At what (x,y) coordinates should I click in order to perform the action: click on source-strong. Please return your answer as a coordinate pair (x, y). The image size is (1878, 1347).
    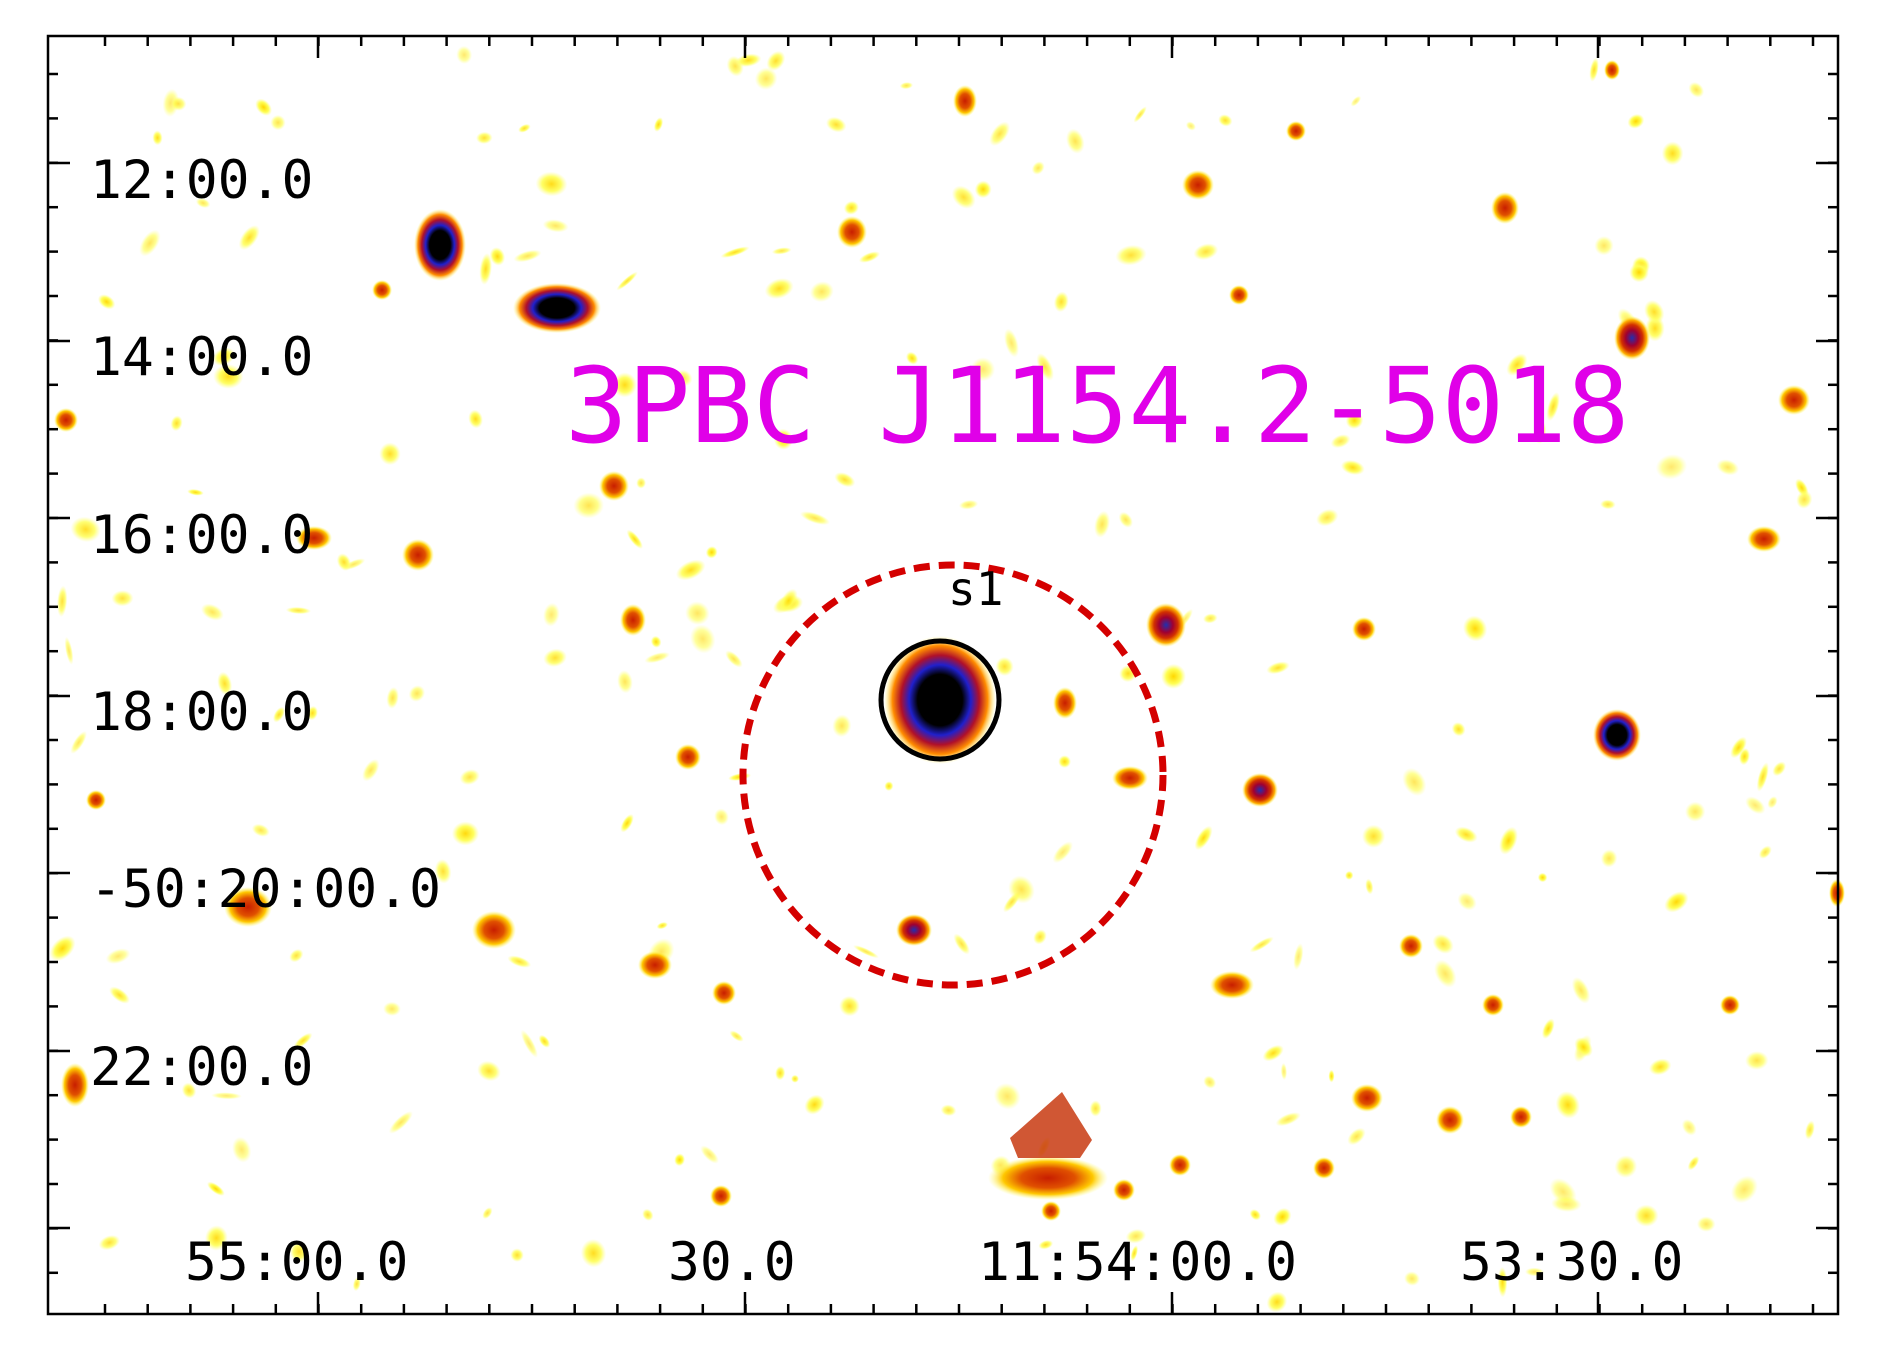
    Looking at the image, I should click on (557, 308).